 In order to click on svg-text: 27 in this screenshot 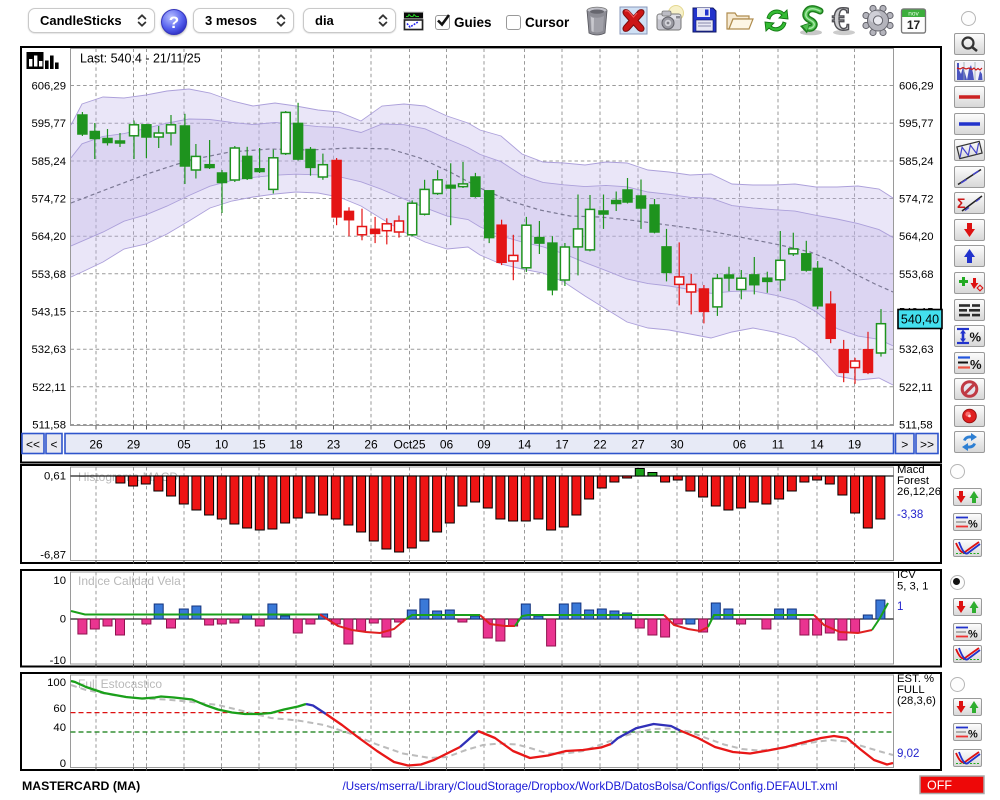, I will do `click(638, 445)`.